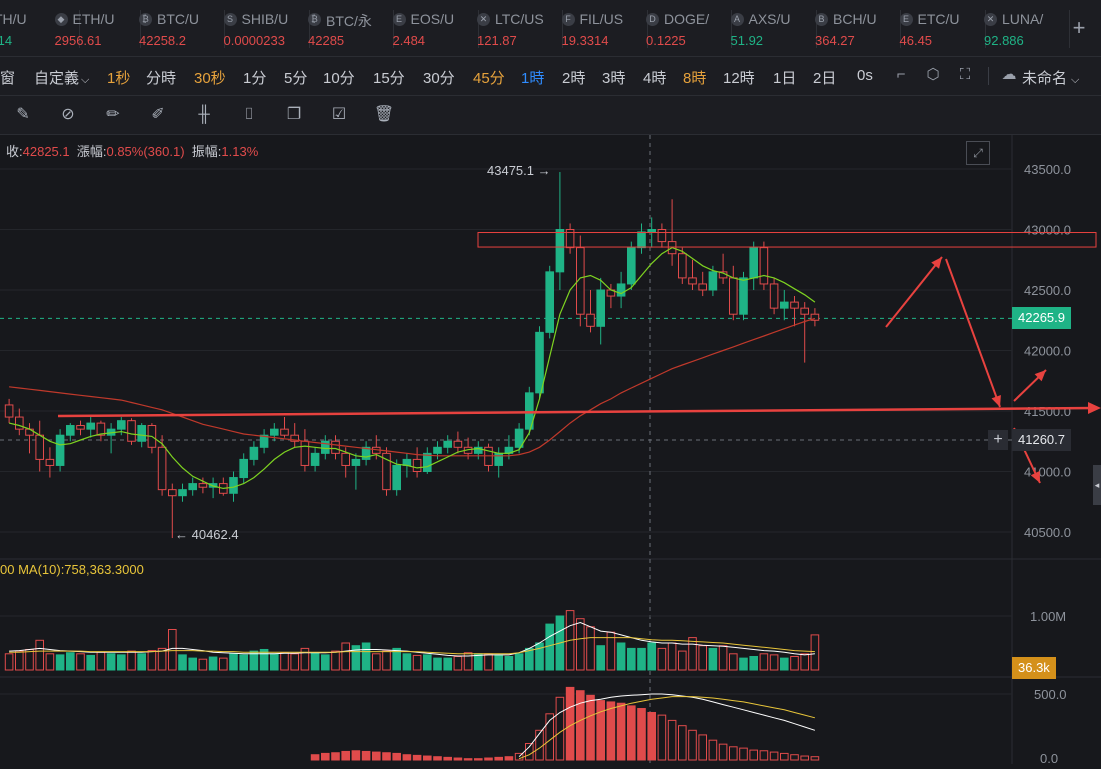 The width and height of the screenshot is (1101, 769). I want to click on ticker-item: D DOGE/0.1225, so click(689, 28).